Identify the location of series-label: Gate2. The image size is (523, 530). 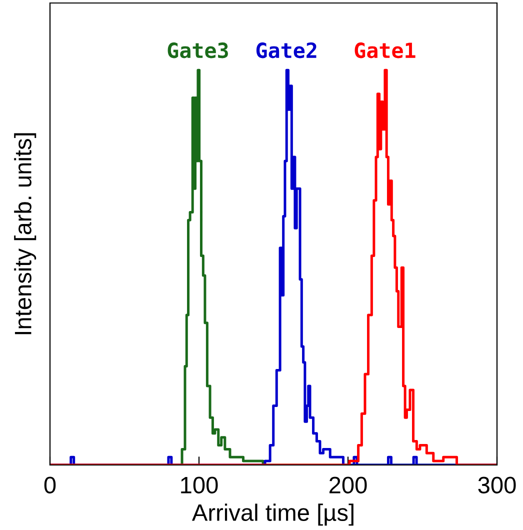
(286, 50).